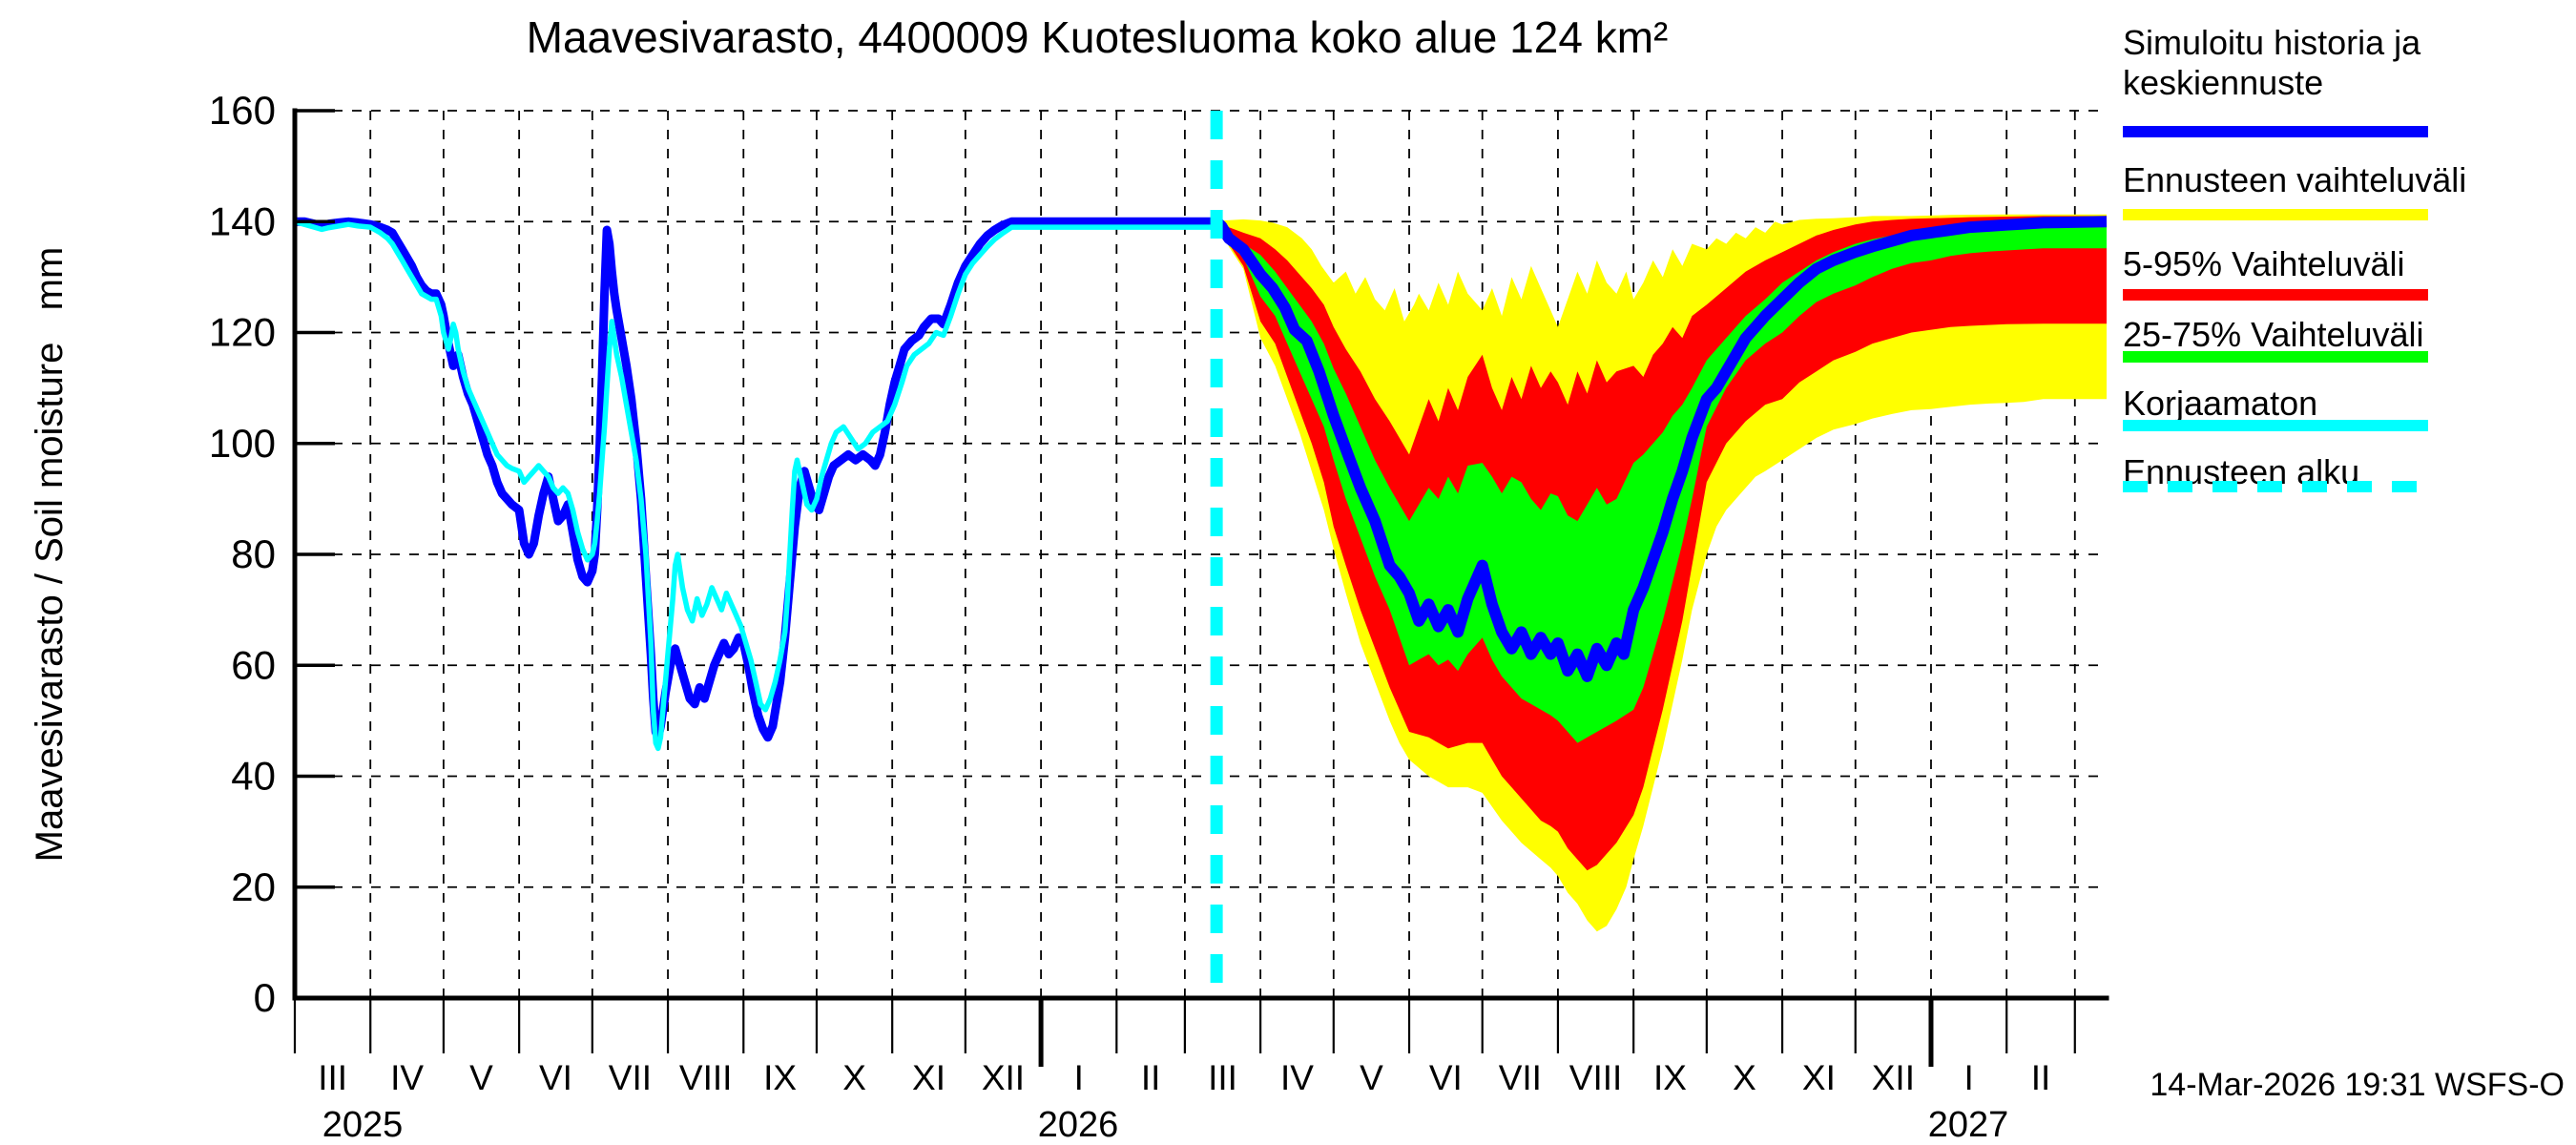 This screenshot has width=2576, height=1145. What do you see at coordinates (1968, 1125) in the screenshot?
I see `x-axis-year-2027: 2027` at bounding box center [1968, 1125].